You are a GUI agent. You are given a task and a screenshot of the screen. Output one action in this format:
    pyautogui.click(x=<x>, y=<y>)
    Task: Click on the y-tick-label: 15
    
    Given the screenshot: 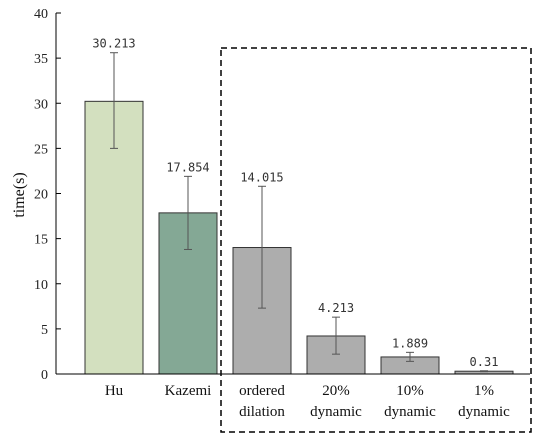 What is the action you would take?
    pyautogui.click(x=41, y=240)
    